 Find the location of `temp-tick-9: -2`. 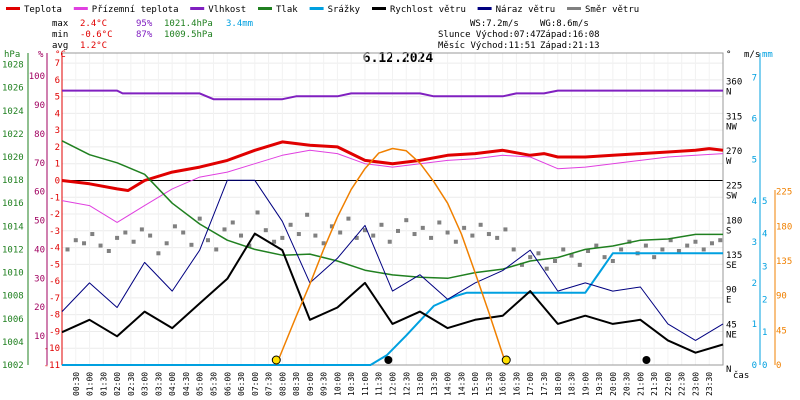

temp-tick-9: -2 is located at coordinates (54, 215).